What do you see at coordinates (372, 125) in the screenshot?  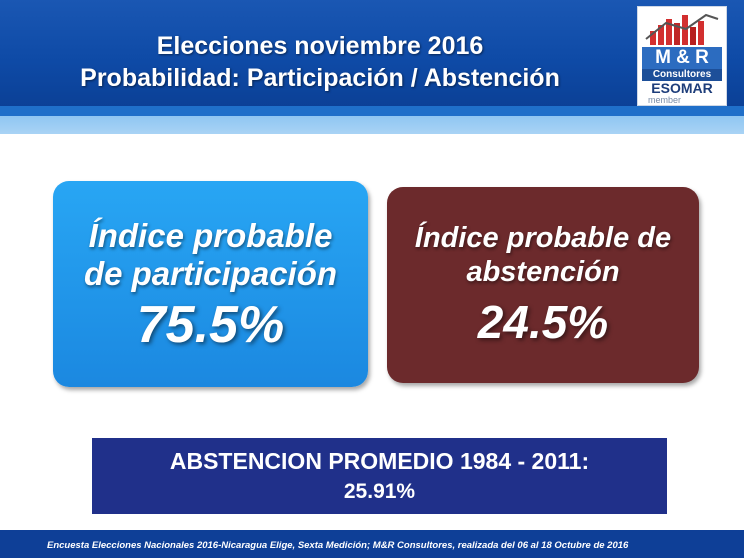 I see `header-stripe-light` at bounding box center [372, 125].